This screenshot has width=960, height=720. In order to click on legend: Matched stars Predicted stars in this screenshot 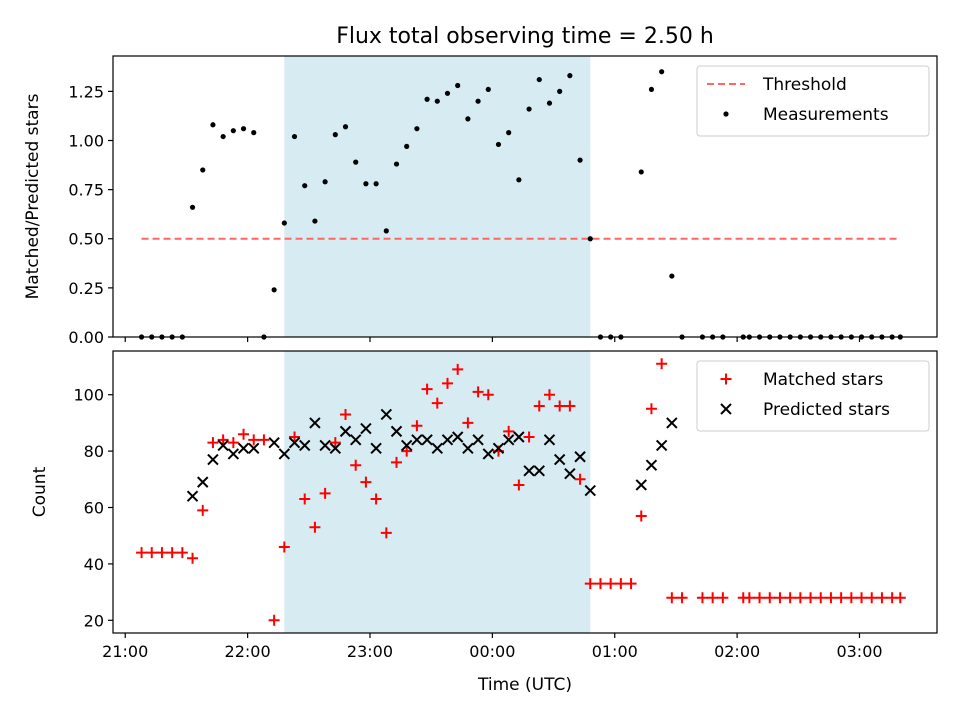, I will do `click(813, 396)`.